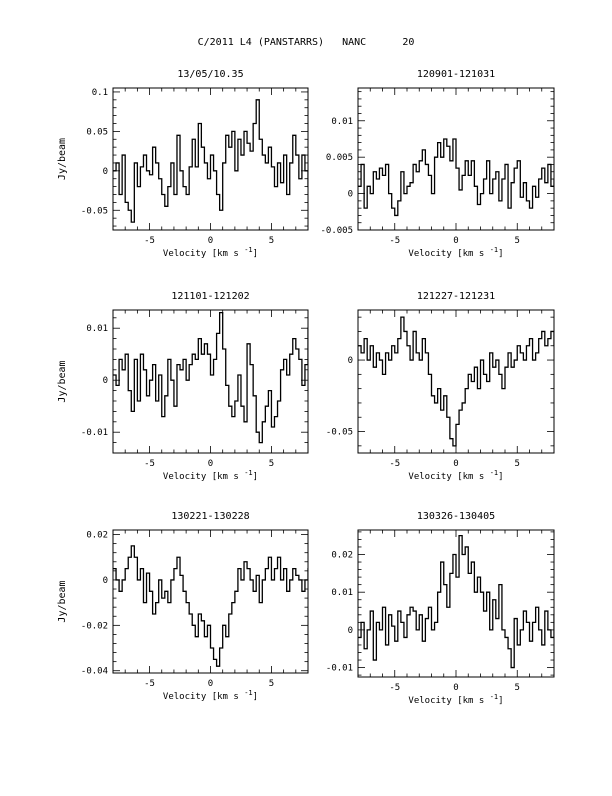 The height and width of the screenshot is (796, 612). I want to click on panel-title: 121227-121231, so click(456, 296).